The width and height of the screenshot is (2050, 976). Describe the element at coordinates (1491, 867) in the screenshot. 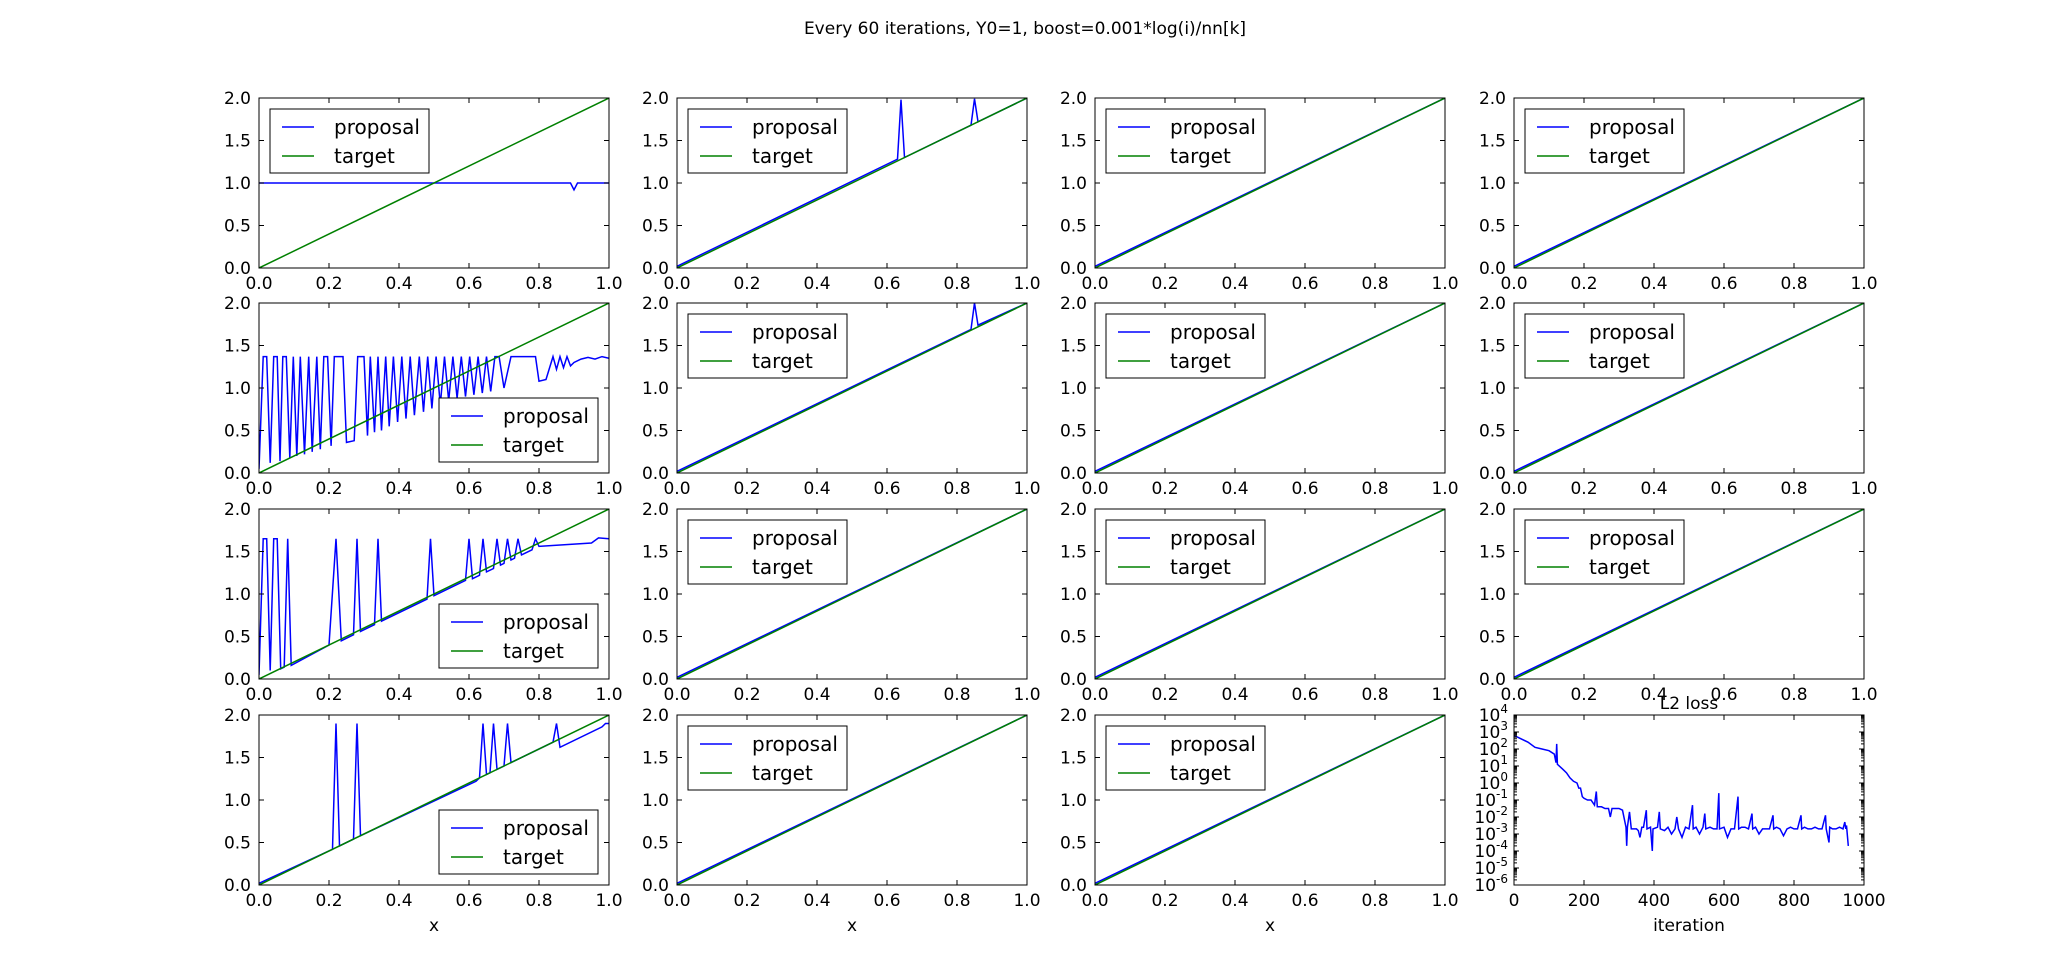

I see `y-tick-label: 10⁻⁵` at that location.